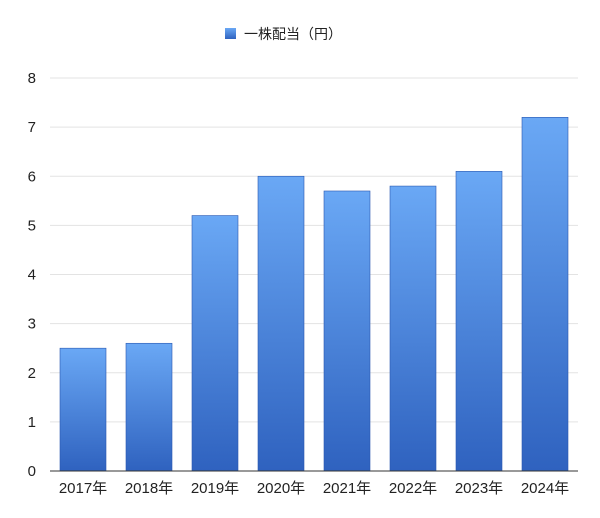  Describe the element at coordinates (347, 488) in the screenshot. I see `x-tick-label: 2021年` at that location.